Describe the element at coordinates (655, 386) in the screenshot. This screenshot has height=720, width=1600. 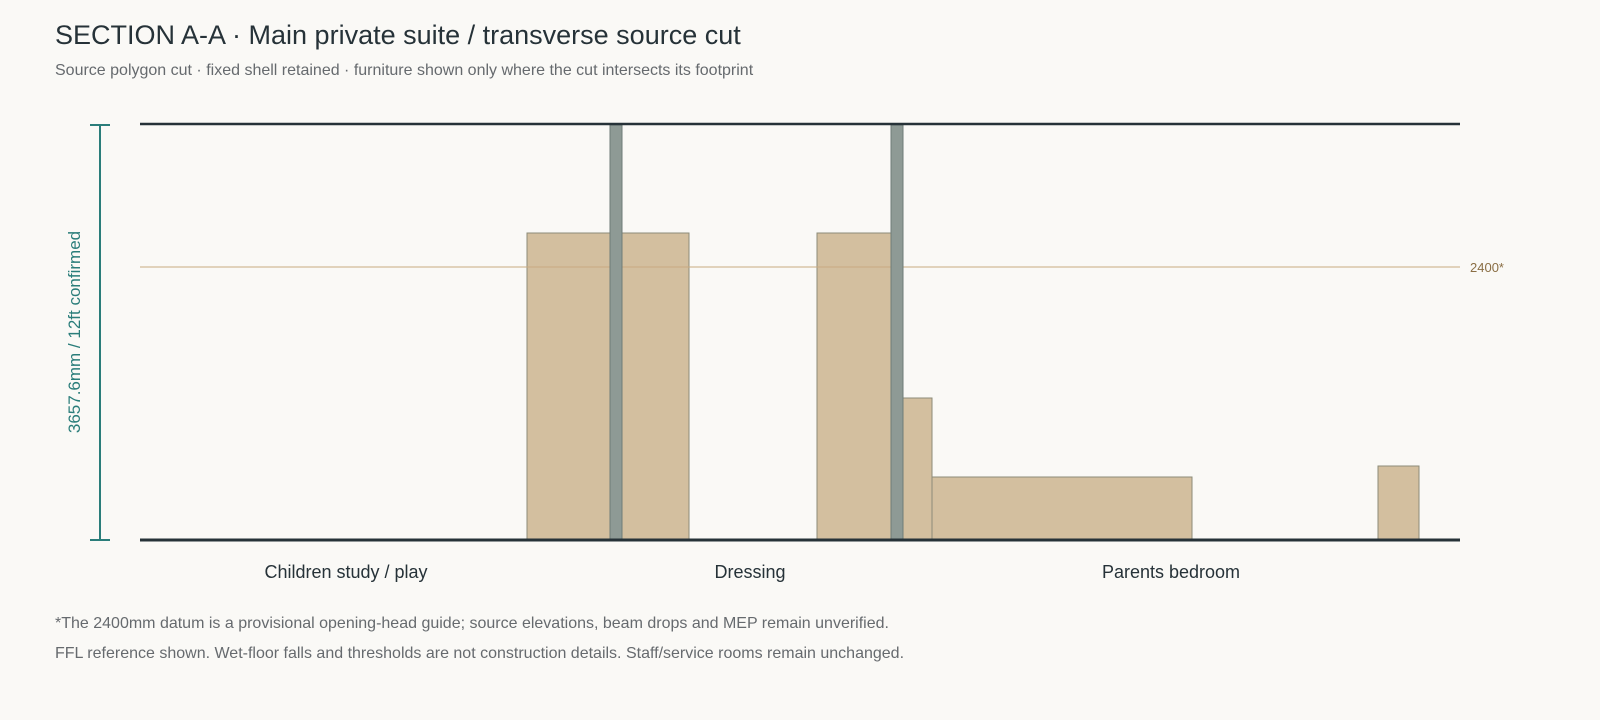
I see `furniture-wardrobe-left-b` at that location.